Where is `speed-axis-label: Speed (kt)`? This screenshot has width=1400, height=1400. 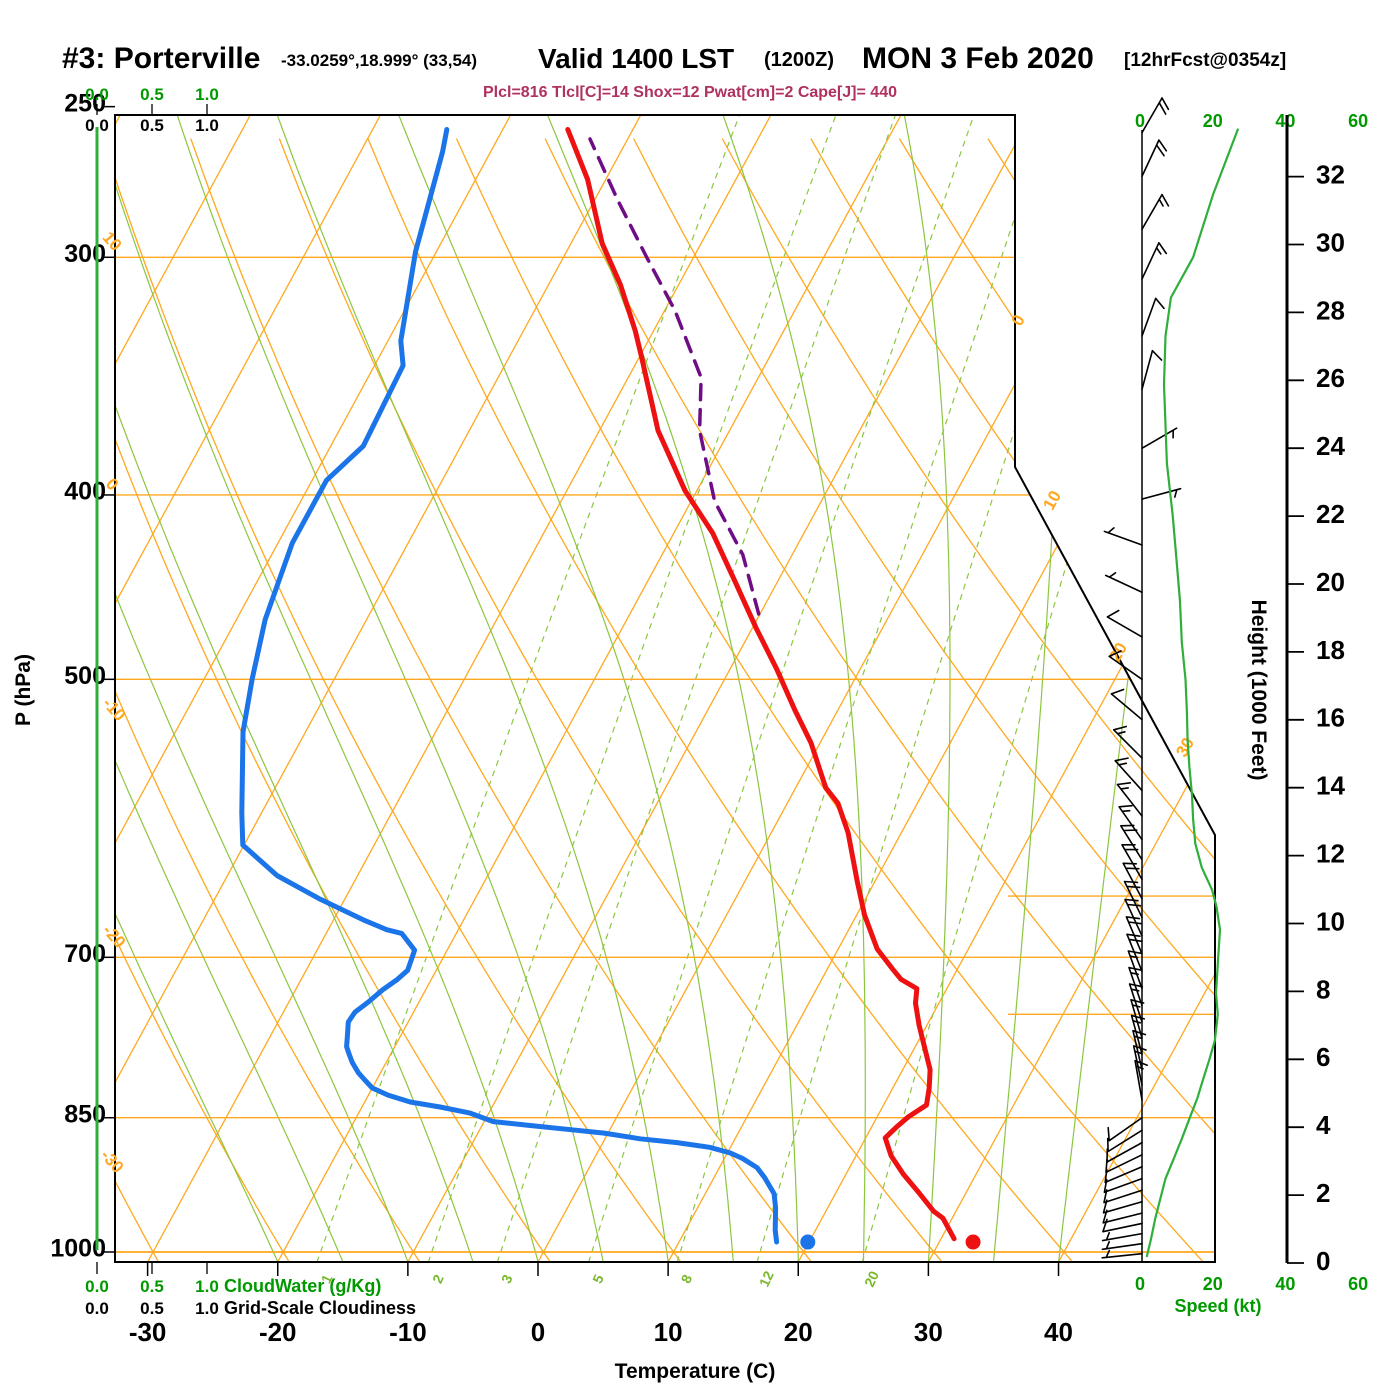
speed-axis-label: Speed (kt) is located at coordinates (1217, 1306).